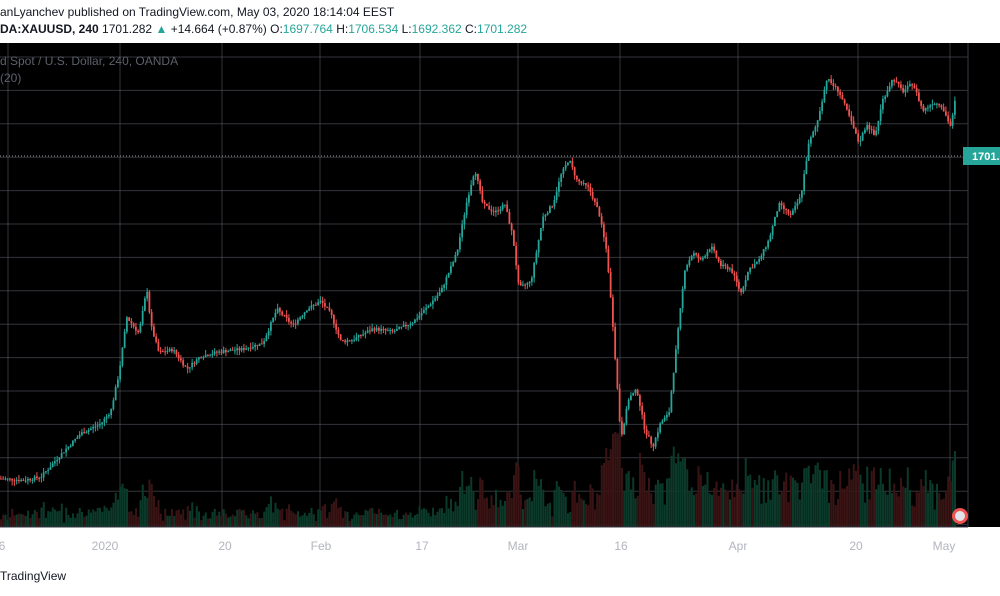 Image resolution: width=1000 pixels, height=596 pixels. Describe the element at coordinates (127, 29) in the screenshot. I see `last-price: 1701.282` at that location.